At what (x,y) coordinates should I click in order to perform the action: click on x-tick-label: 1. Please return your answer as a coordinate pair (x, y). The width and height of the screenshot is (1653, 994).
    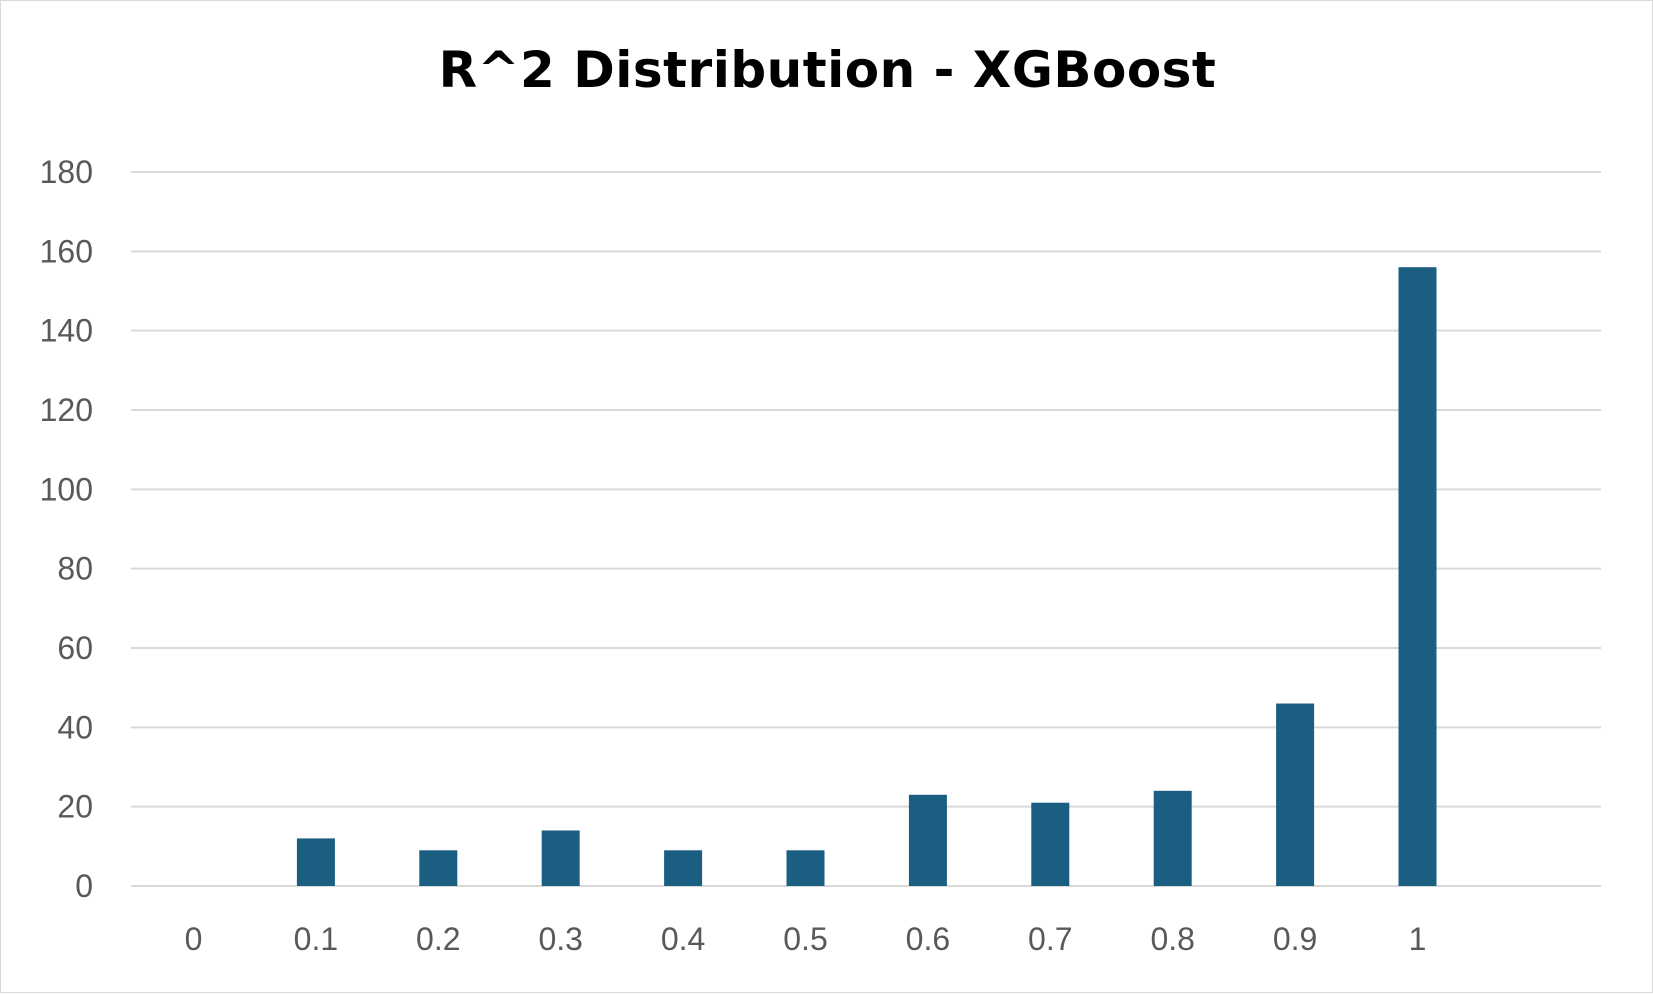
    Looking at the image, I should click on (1418, 939).